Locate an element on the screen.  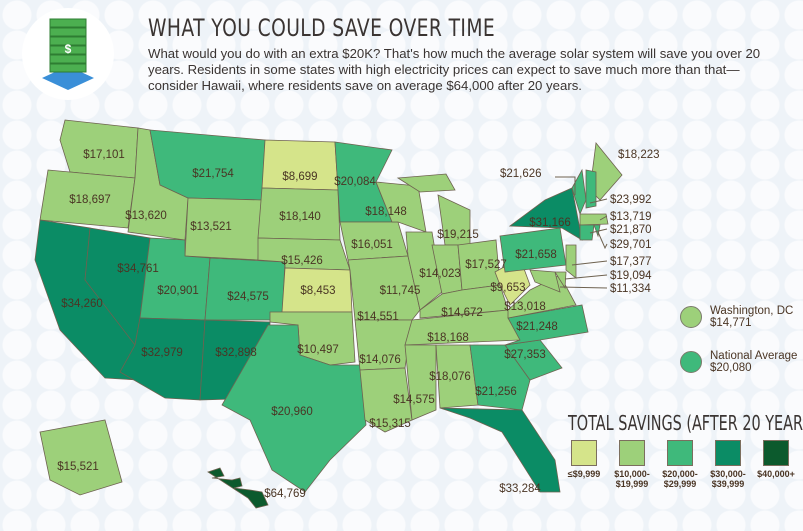
state-ny is located at coordinates (545, 214).